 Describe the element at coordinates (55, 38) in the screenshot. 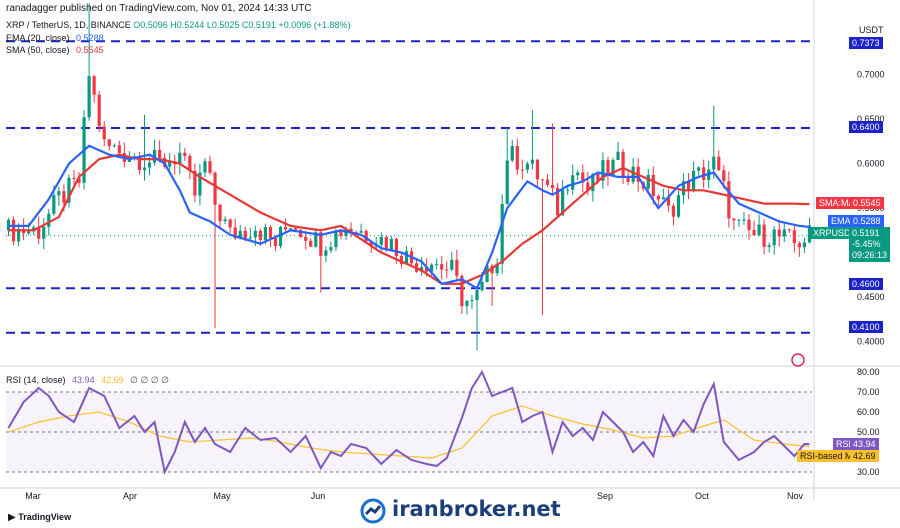

I see `ema-legend: EMA (20, close) 0.5288` at that location.